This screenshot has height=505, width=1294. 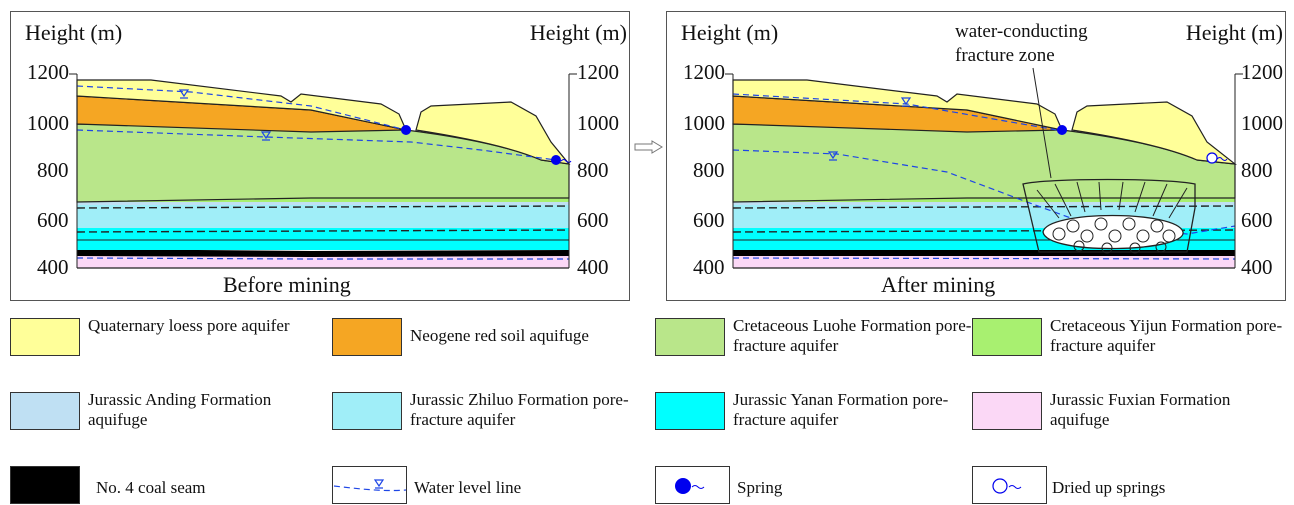 I want to click on loess-layer, so click(x=242, y=105).